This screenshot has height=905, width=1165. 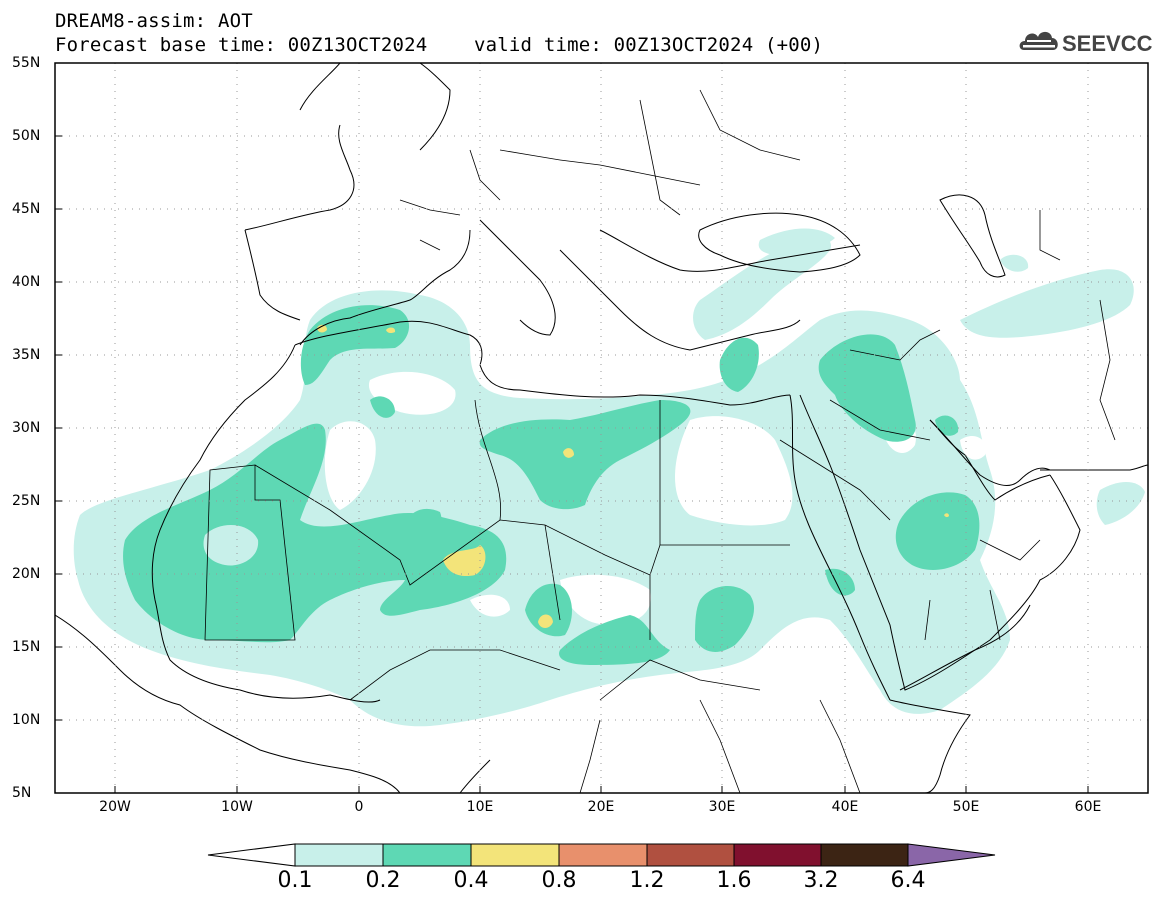 What do you see at coordinates (951, 855) in the screenshot?
I see `colorbar-high-triangle` at bounding box center [951, 855].